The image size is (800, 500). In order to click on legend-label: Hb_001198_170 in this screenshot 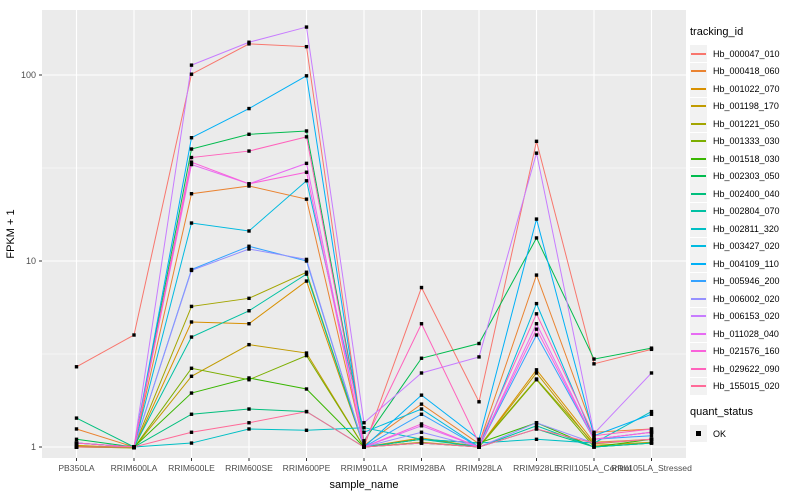, I will do `click(746, 106)`.